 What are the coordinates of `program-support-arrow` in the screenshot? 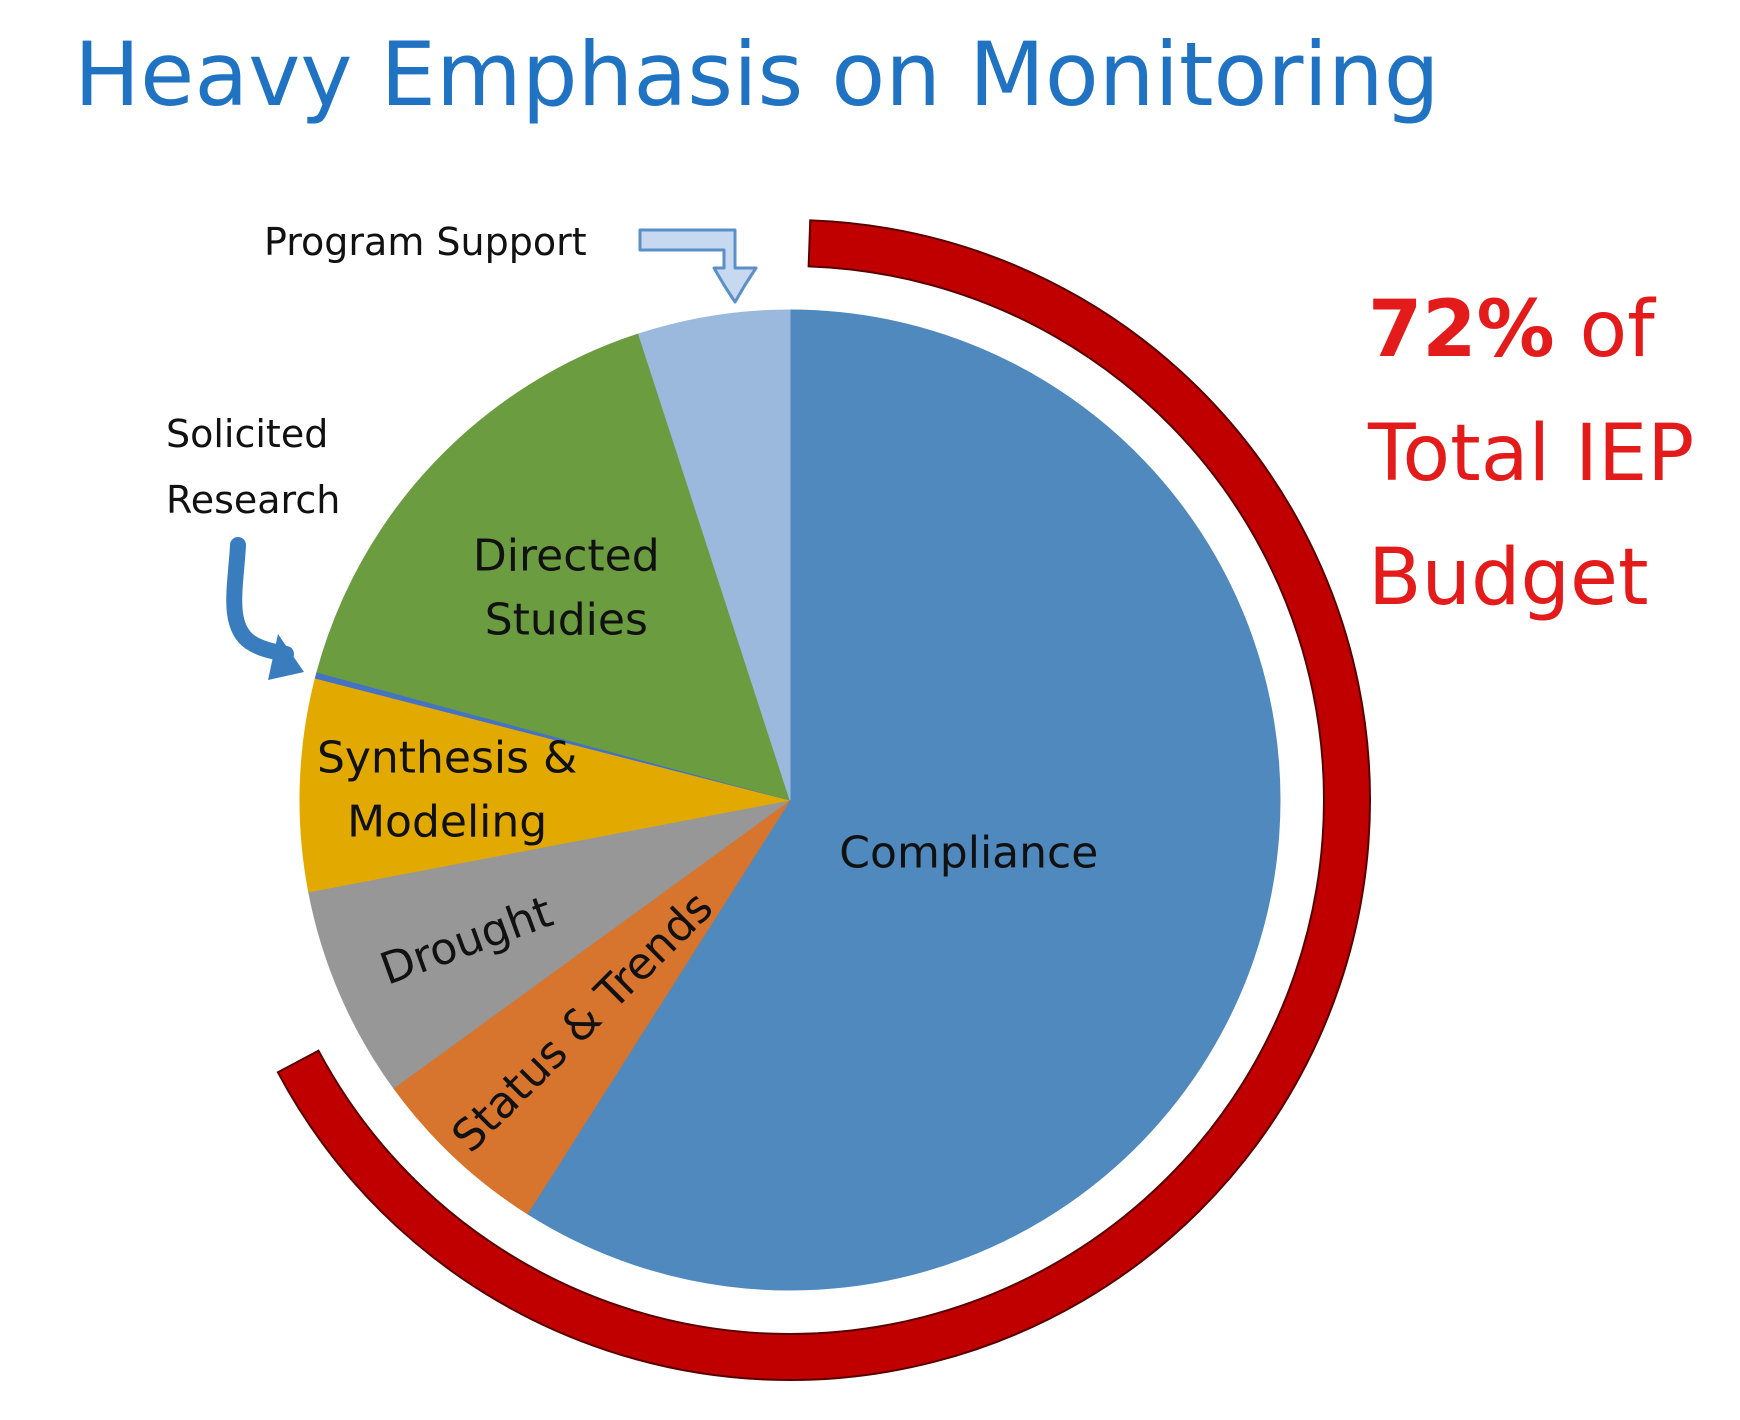 It's located at (698, 266).